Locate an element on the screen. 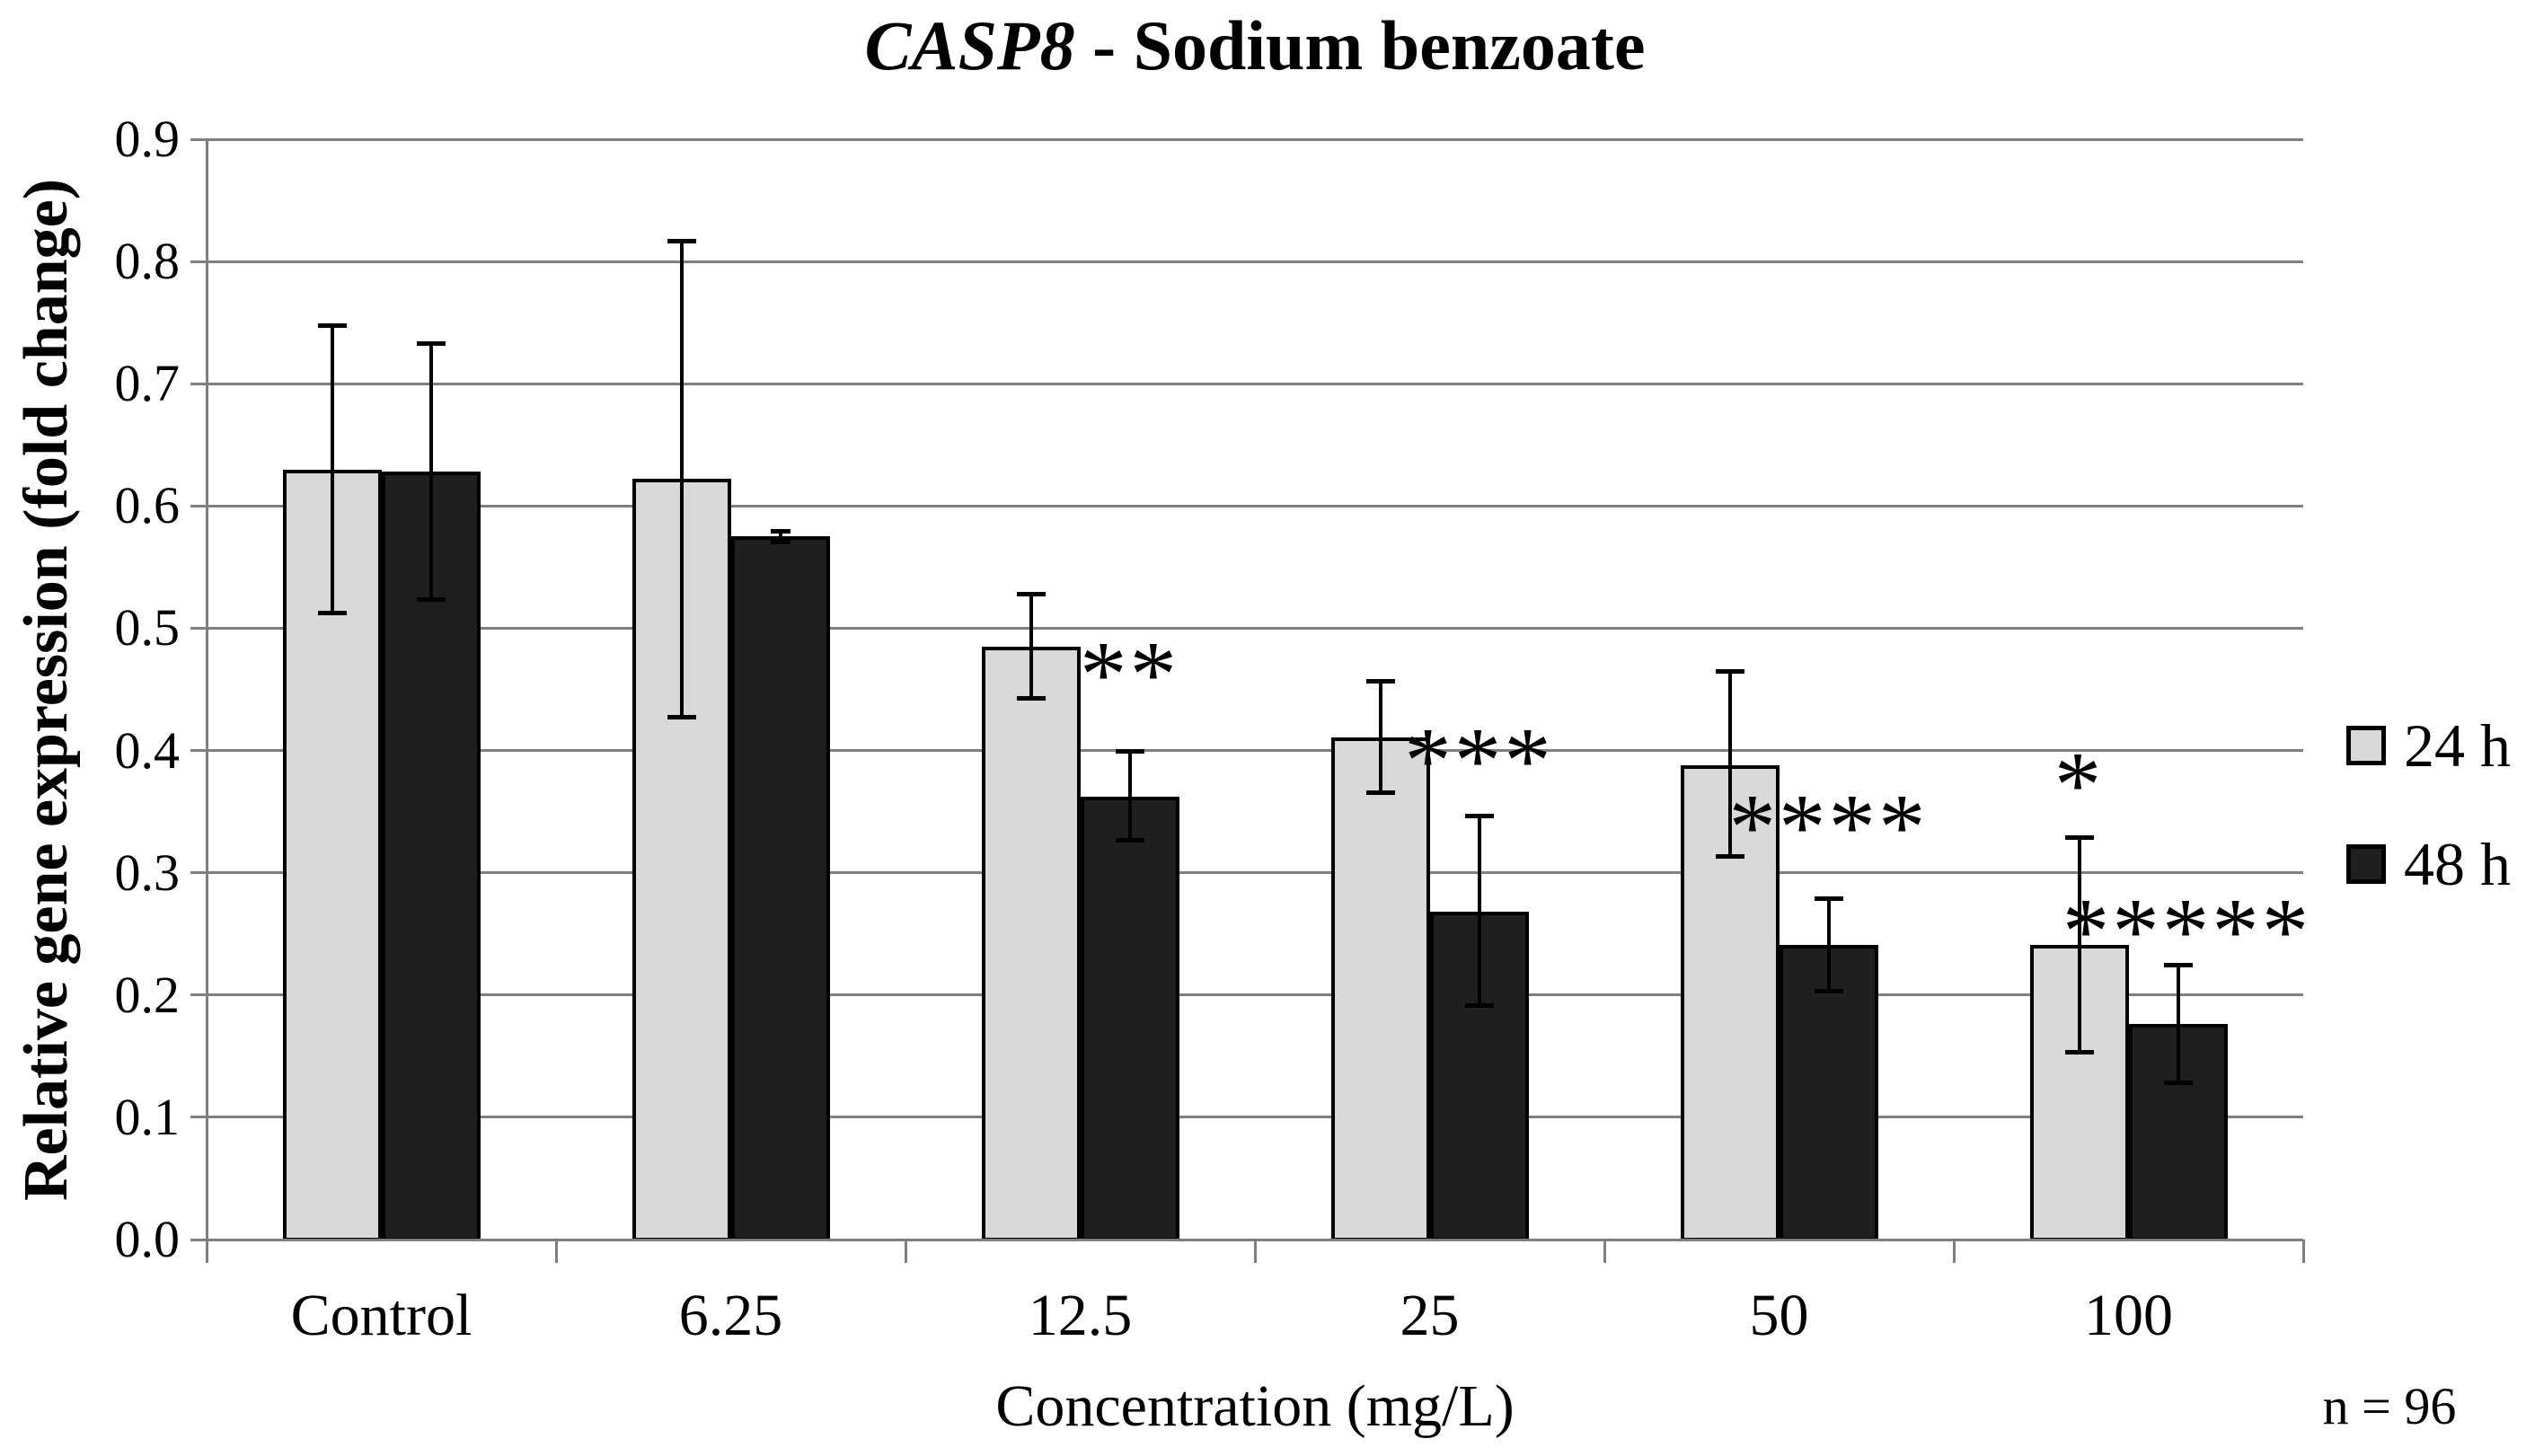  chart-title-rest: - Sodium benzoate is located at coordinates (1360, 45).